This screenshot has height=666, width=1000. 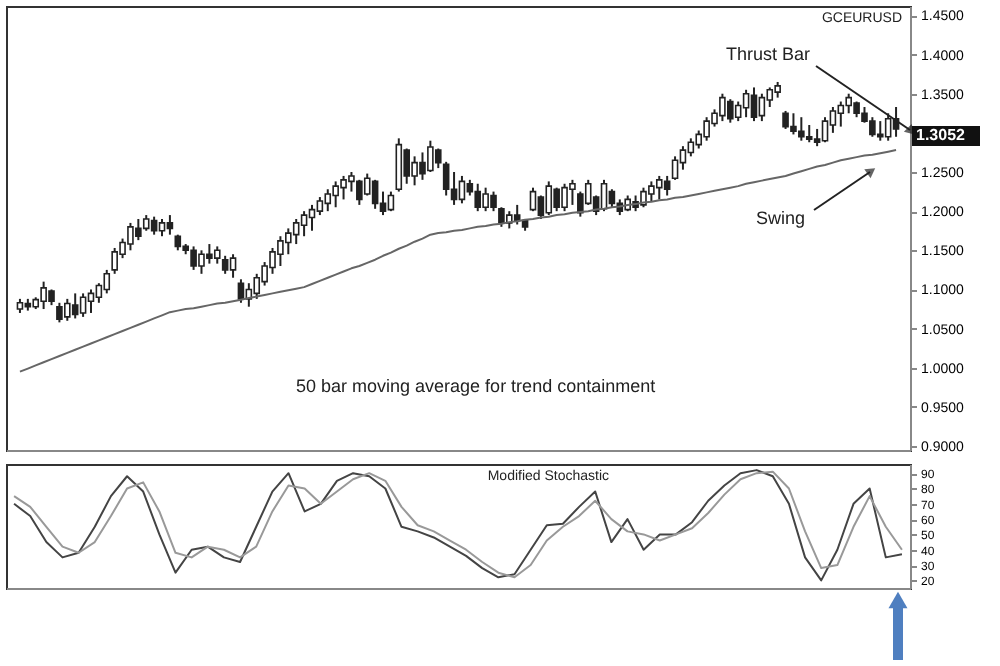 What do you see at coordinates (768, 54) in the screenshot?
I see `annotation: Thrust Bar` at bounding box center [768, 54].